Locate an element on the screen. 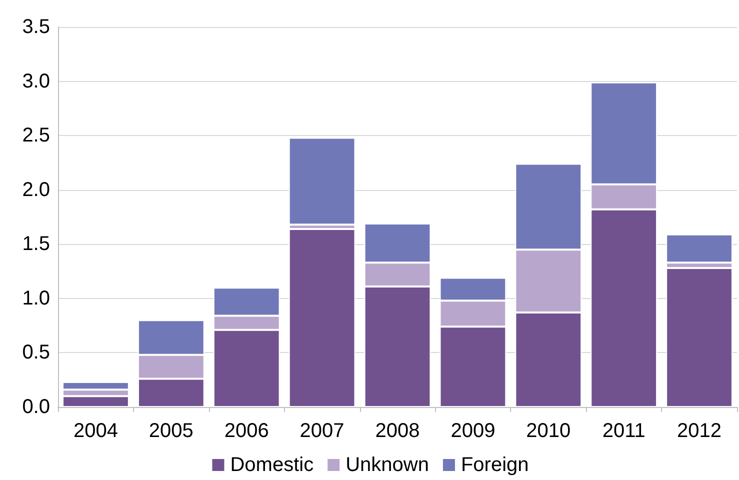  x-tick-label: 2006 is located at coordinates (246, 431).